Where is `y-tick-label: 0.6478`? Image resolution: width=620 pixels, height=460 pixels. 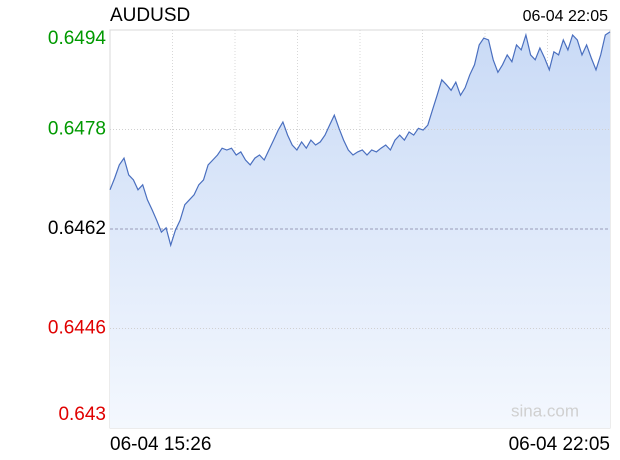 y-tick-label: 0.6478 is located at coordinates (77, 129).